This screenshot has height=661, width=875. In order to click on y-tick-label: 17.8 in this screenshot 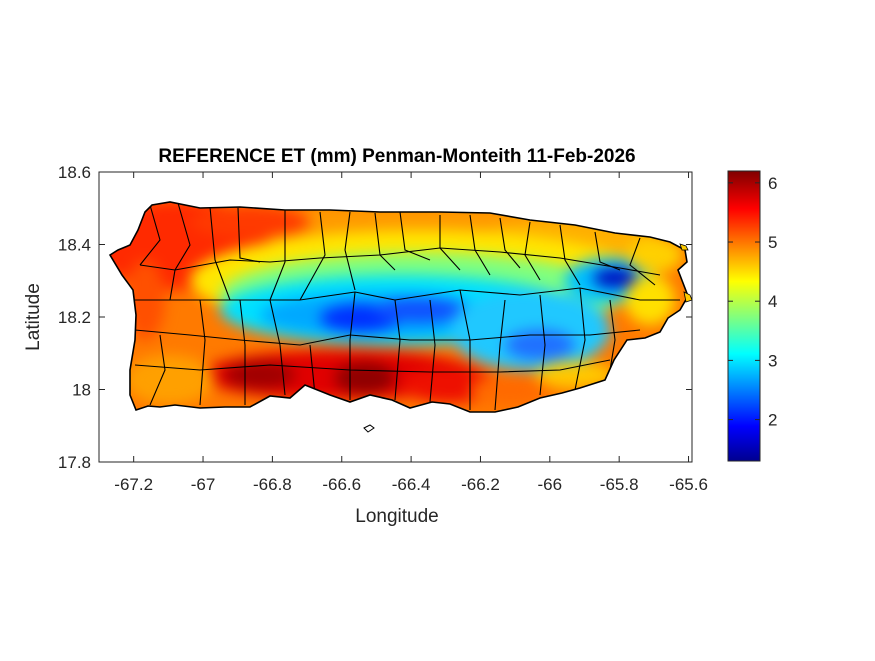, I will do `click(74, 462)`.